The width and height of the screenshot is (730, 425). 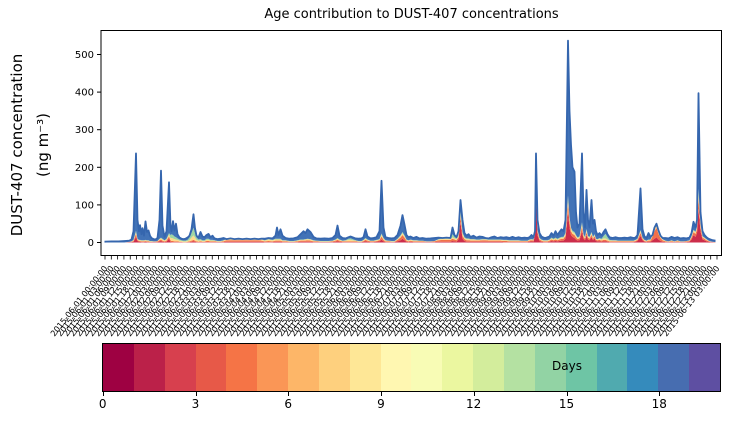 I want to click on y-tick-label: 0, so click(x=91, y=243).